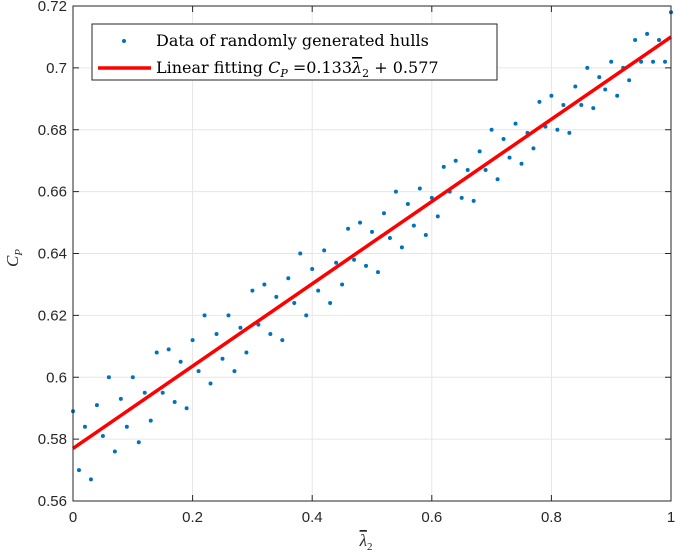  I want to click on y-tick-label: 0.68, so click(52, 130).